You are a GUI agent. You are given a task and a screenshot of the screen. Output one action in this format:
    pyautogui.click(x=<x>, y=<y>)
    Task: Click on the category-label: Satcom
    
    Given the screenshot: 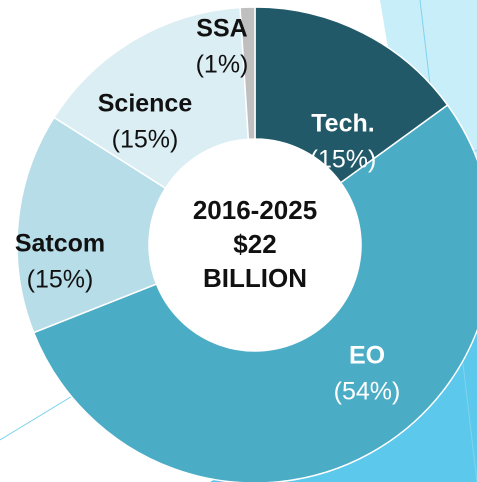 What is the action you would take?
    pyautogui.click(x=60, y=244)
    